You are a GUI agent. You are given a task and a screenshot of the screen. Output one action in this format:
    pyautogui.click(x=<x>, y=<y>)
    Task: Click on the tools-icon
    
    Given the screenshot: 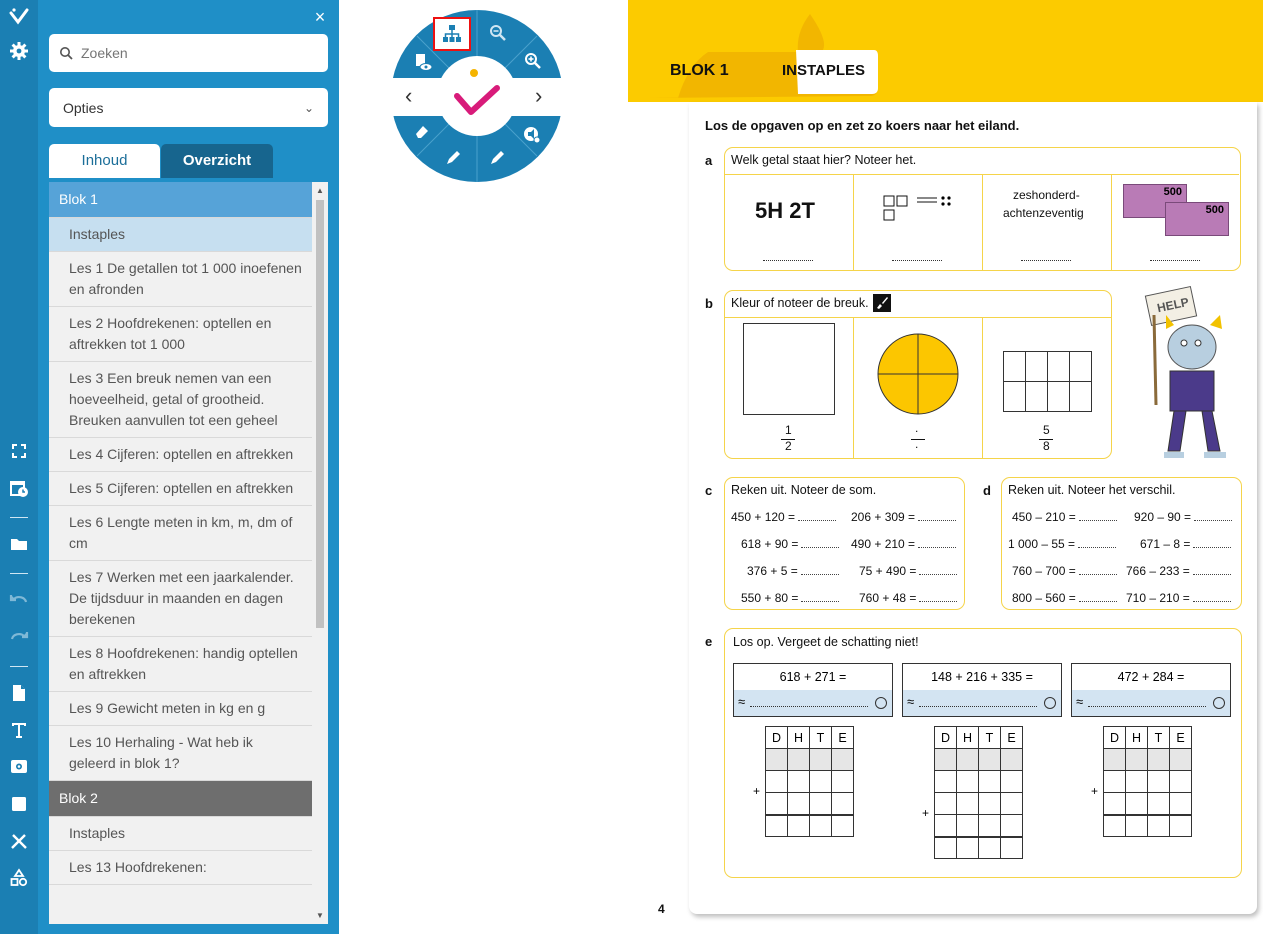 What is the action you would take?
    pyautogui.click(x=19, y=841)
    